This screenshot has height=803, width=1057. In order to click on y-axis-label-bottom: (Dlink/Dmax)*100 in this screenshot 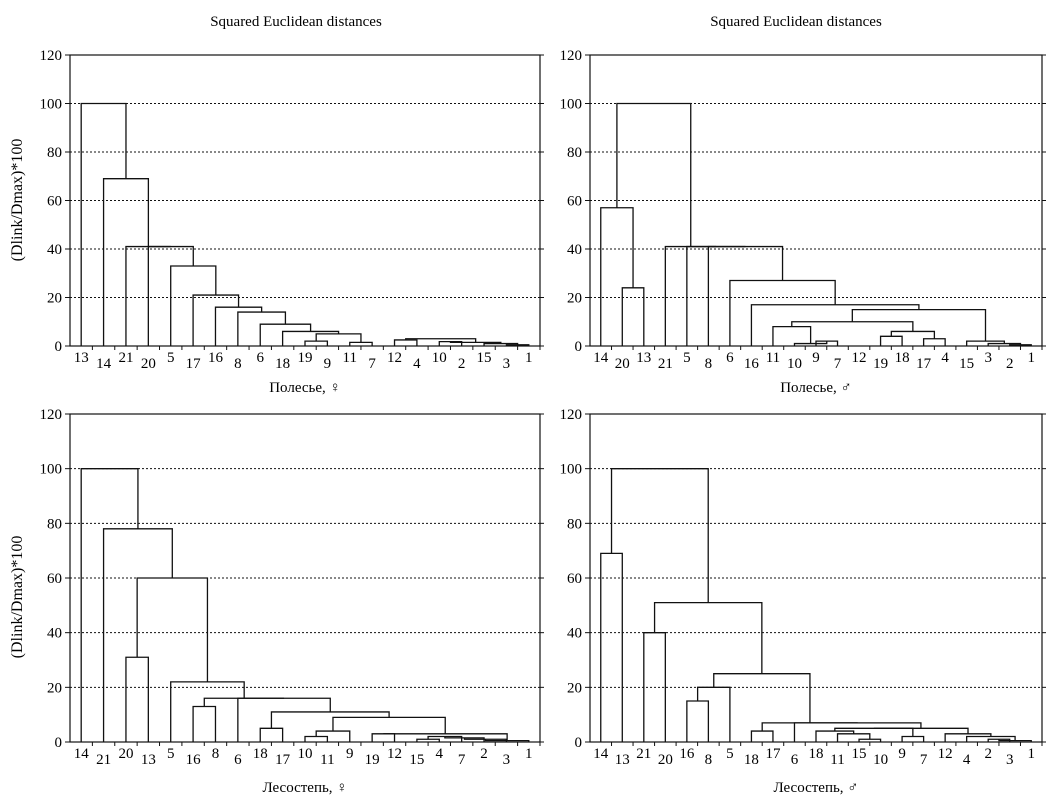, I will do `click(17, 597)`.